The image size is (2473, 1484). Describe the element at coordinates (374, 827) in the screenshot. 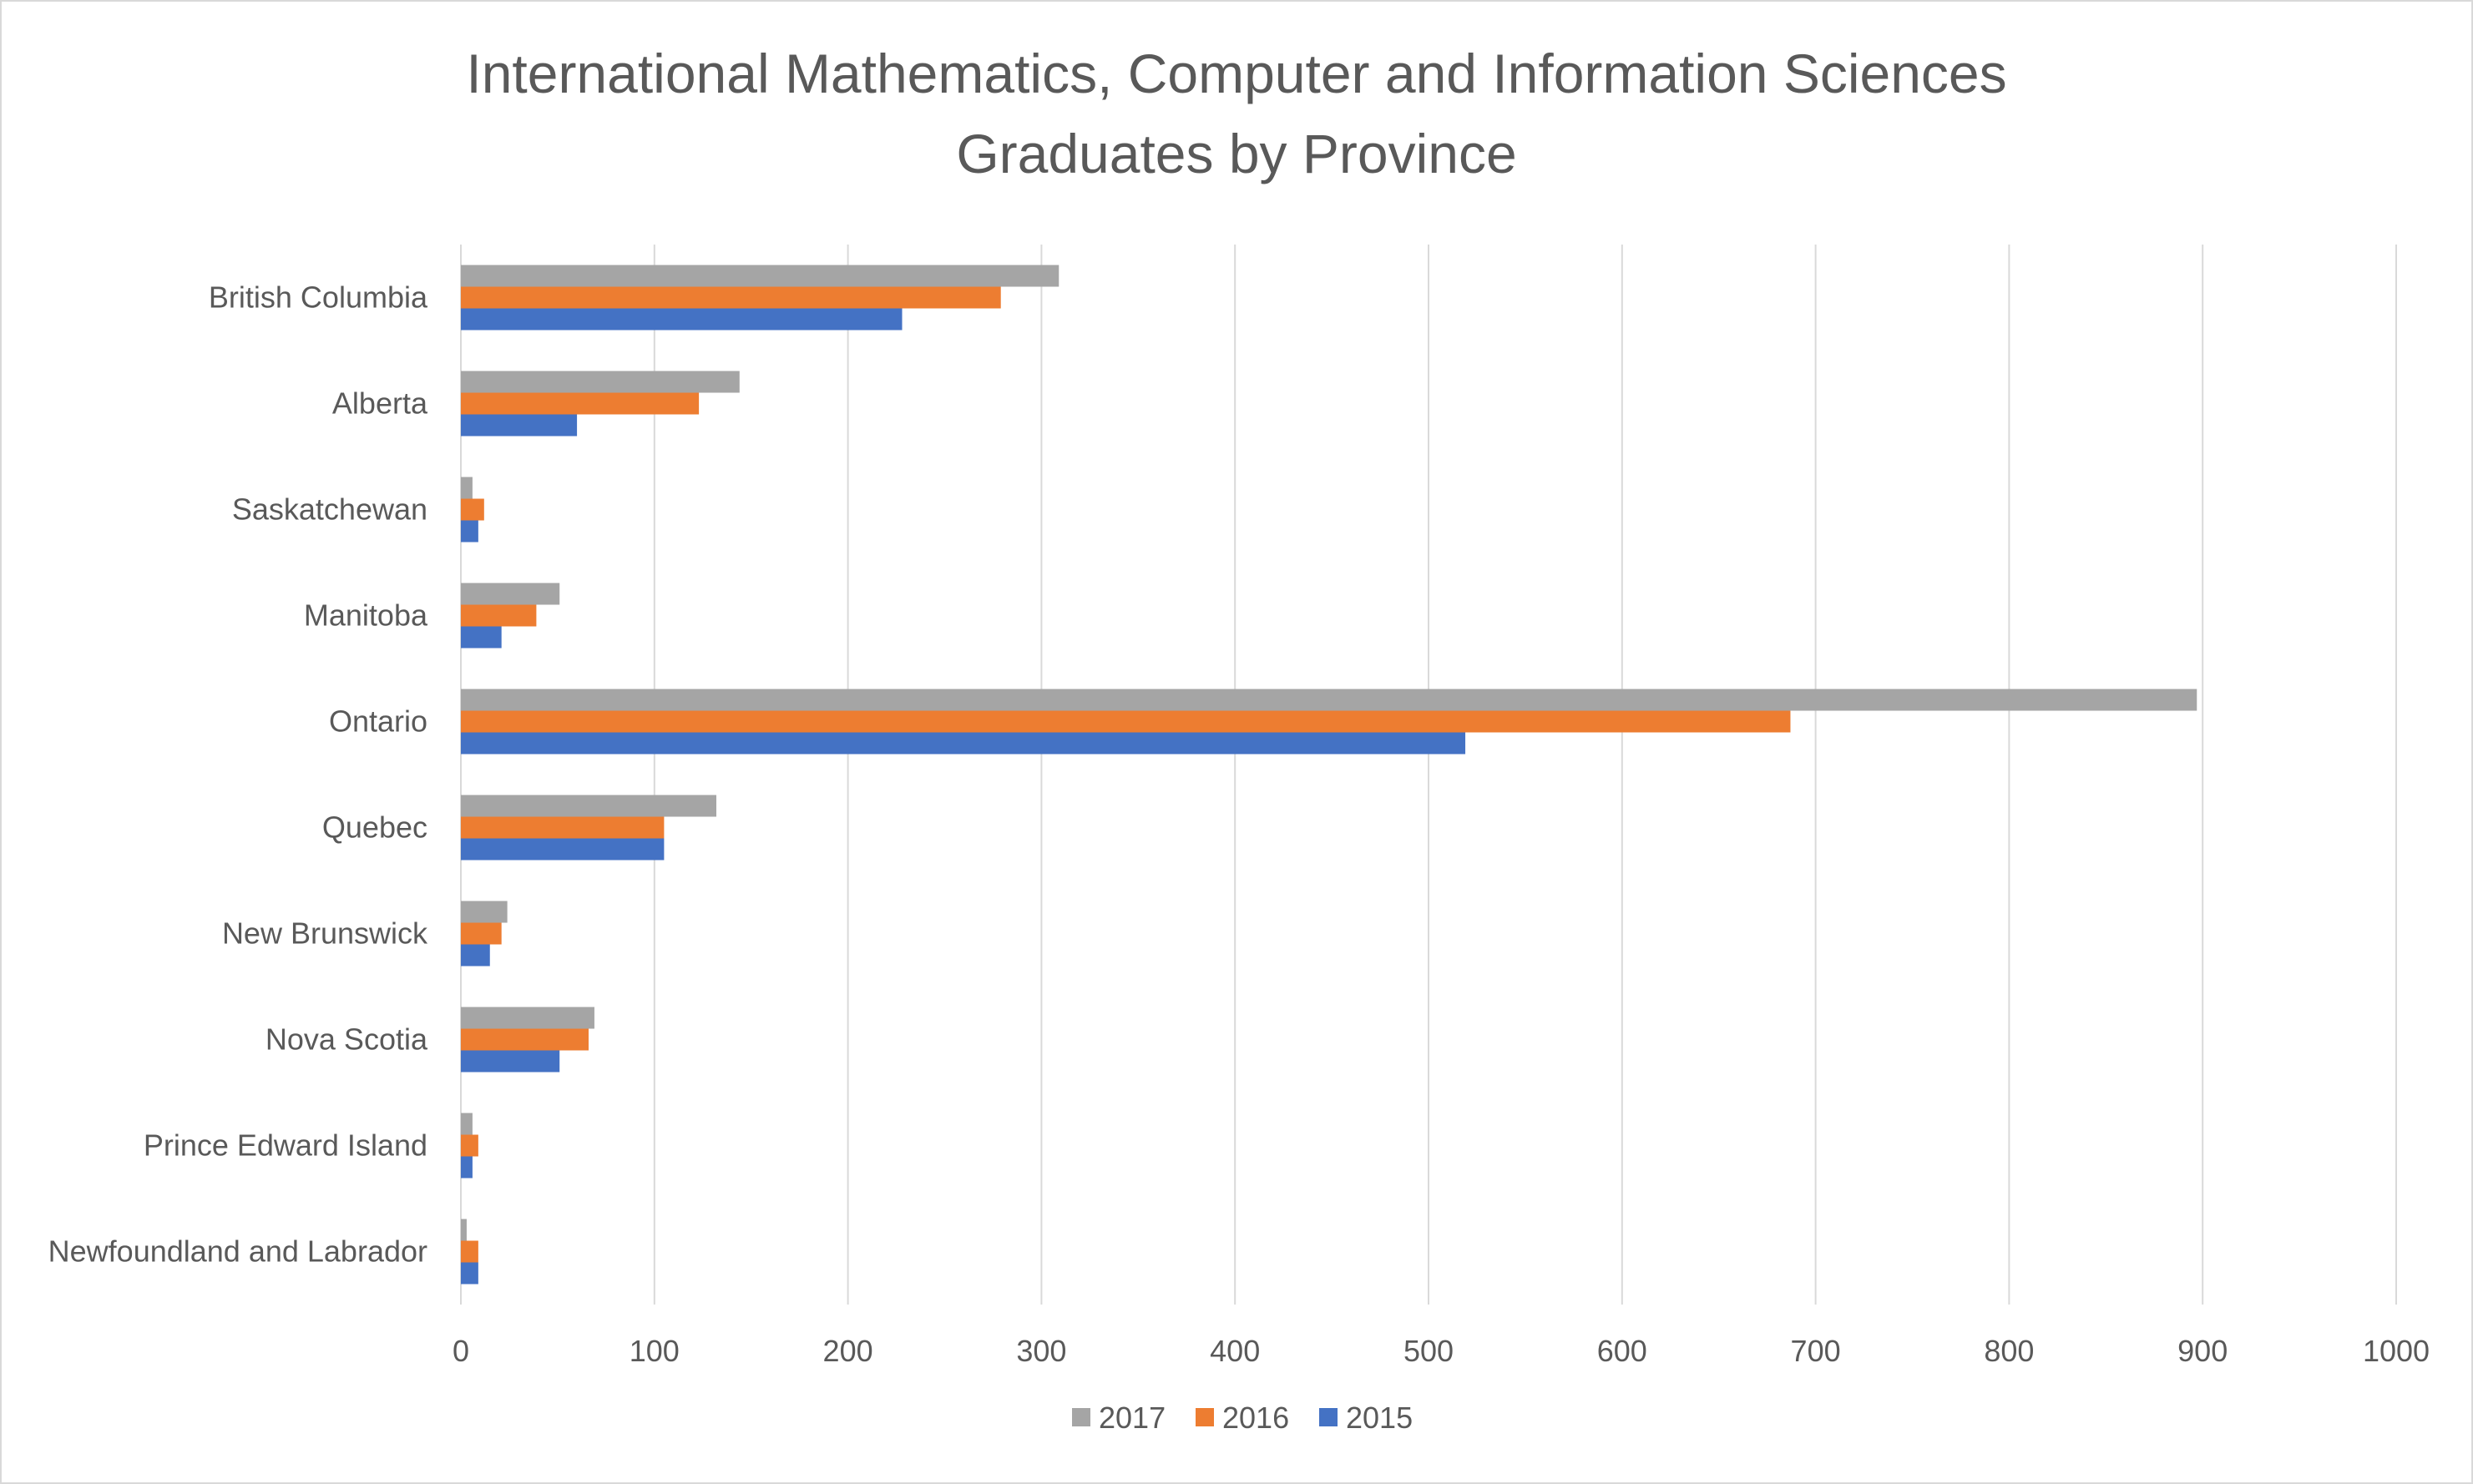

I see `category-label: Quebec` at that location.